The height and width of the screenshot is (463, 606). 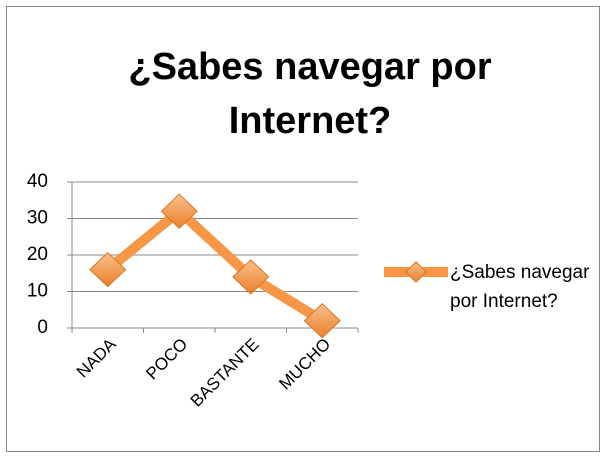 I want to click on title-box: ¿Sabes navegar por Internet?, so click(x=310, y=94).